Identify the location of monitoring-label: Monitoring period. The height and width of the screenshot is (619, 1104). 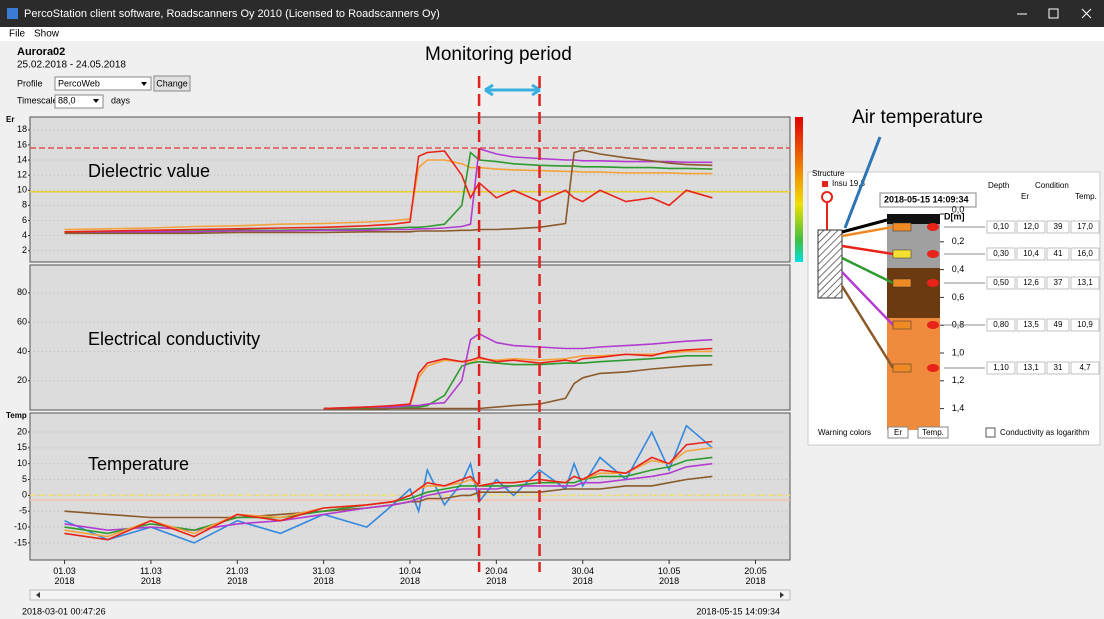
(498, 54).